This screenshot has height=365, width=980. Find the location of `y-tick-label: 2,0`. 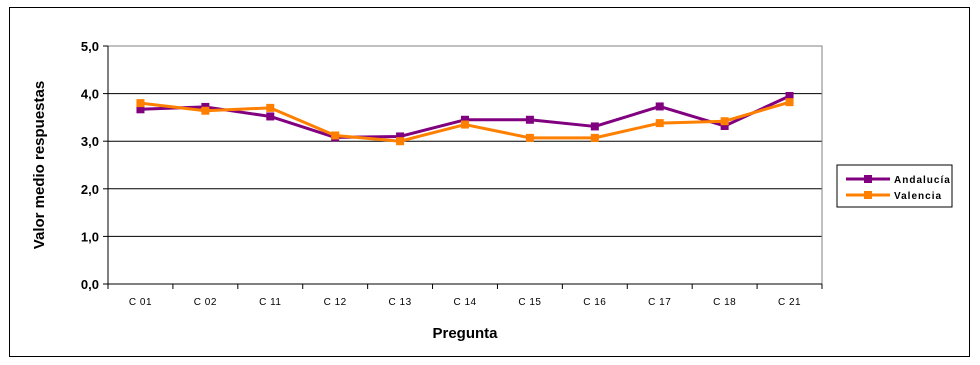

y-tick-label: 2,0 is located at coordinates (90, 189).